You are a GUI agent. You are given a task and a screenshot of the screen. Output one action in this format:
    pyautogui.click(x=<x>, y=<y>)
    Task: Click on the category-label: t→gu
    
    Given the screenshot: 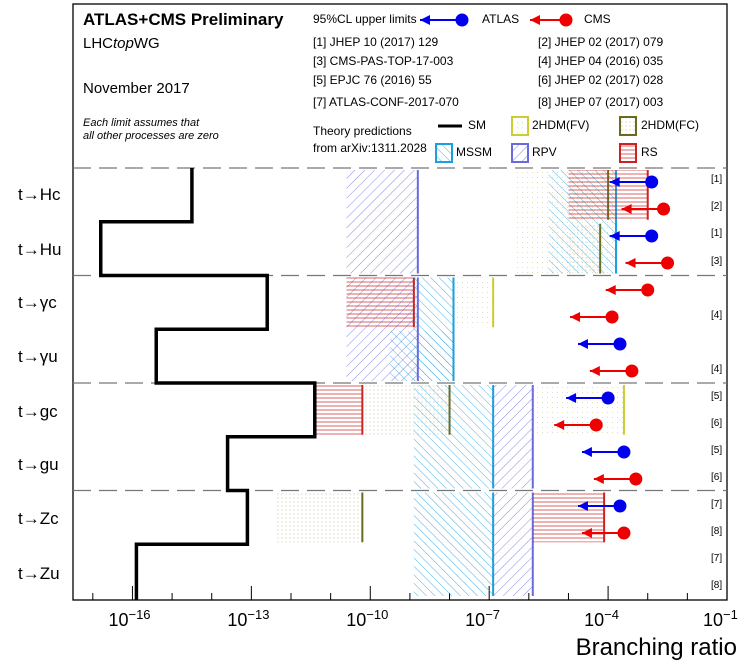 What is the action you would take?
    pyautogui.click(x=38, y=464)
    